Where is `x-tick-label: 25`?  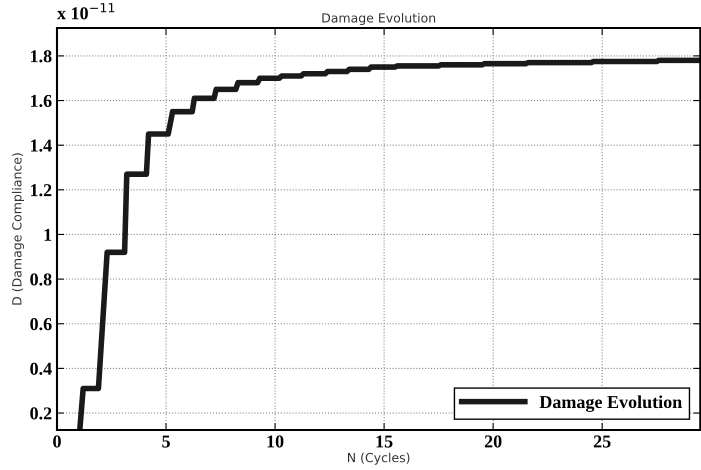
x-tick-label: 25 is located at coordinates (602, 441).